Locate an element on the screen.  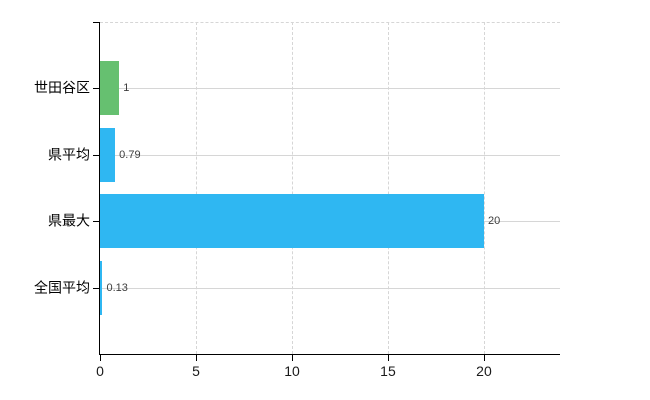
value-label: 20 is located at coordinates (494, 221).